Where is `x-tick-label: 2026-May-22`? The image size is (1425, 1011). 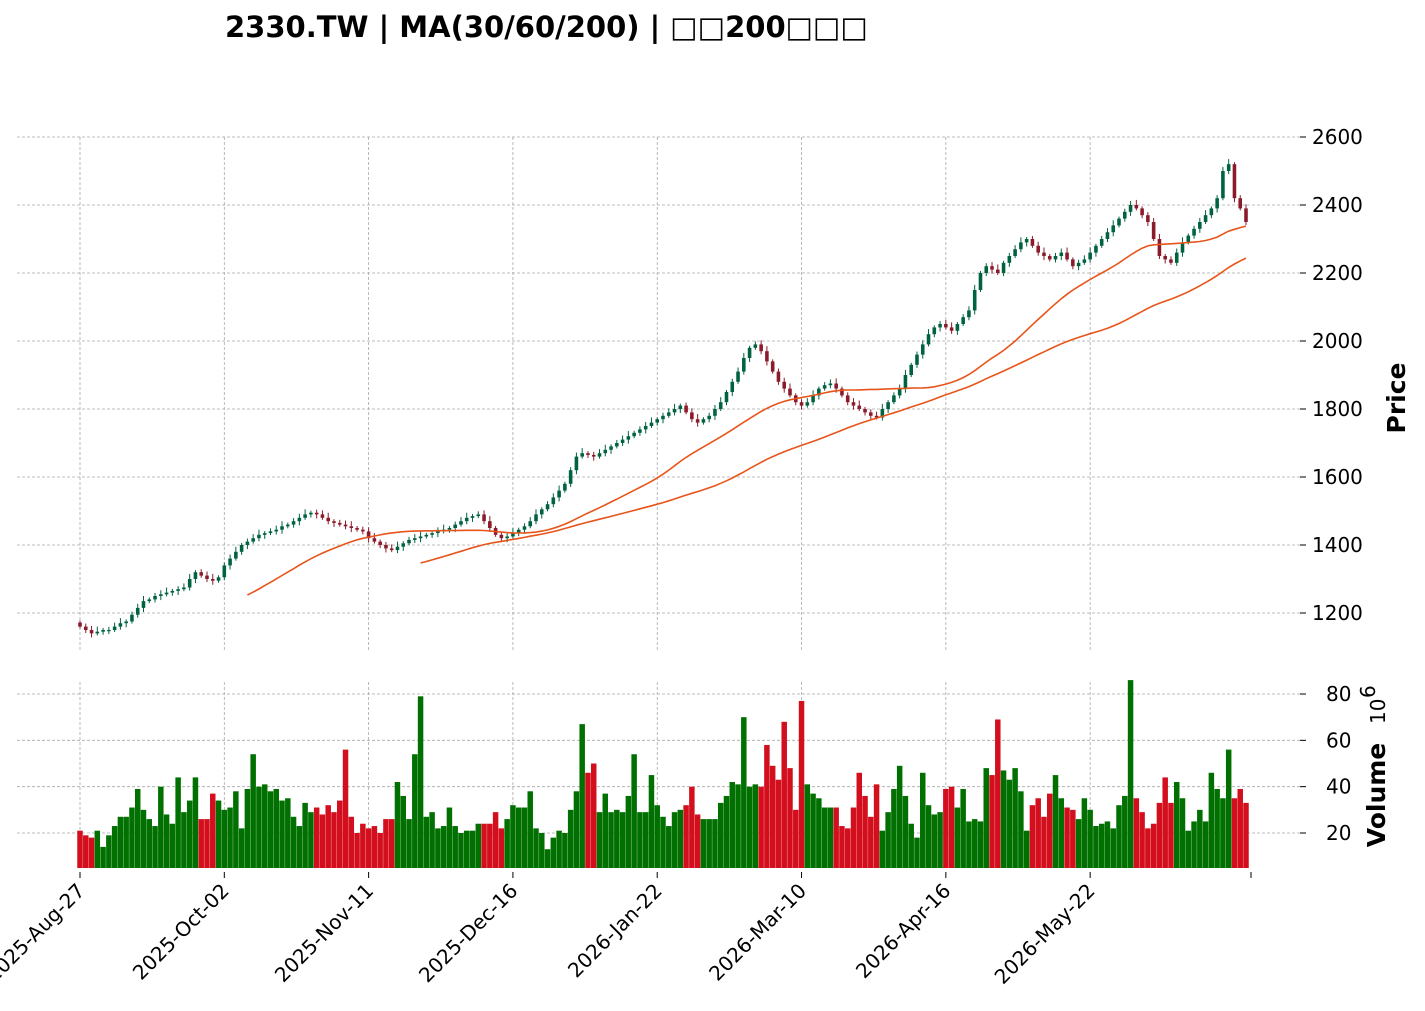
x-tick-label: 2026-May-22 is located at coordinates (1045, 934).